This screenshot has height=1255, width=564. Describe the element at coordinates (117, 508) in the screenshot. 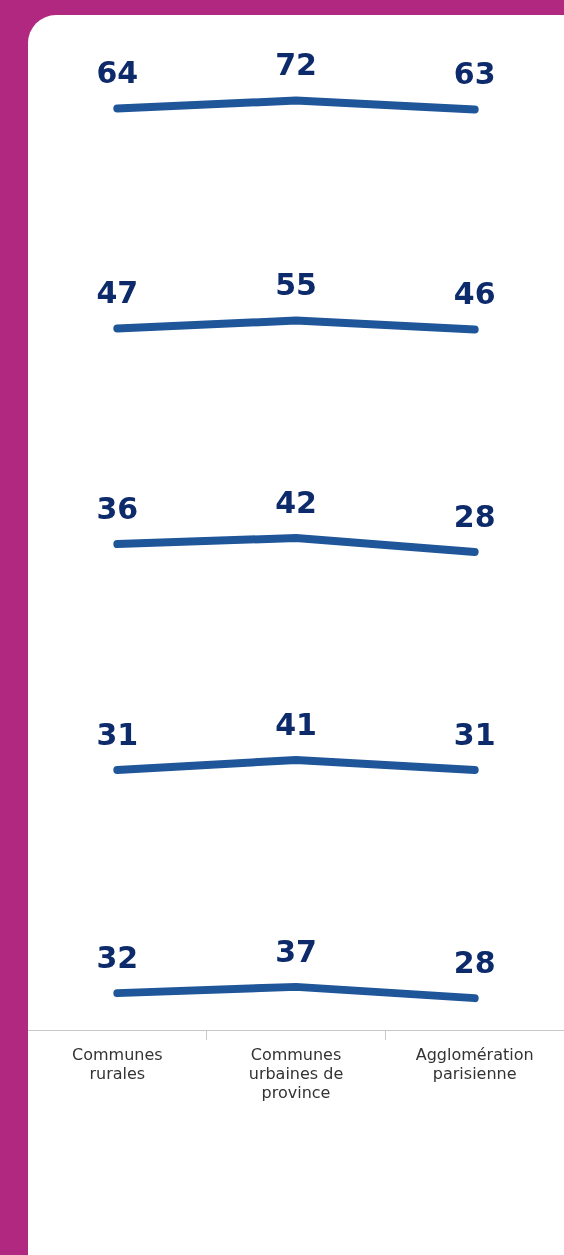

I see `data-label: 36` at that location.